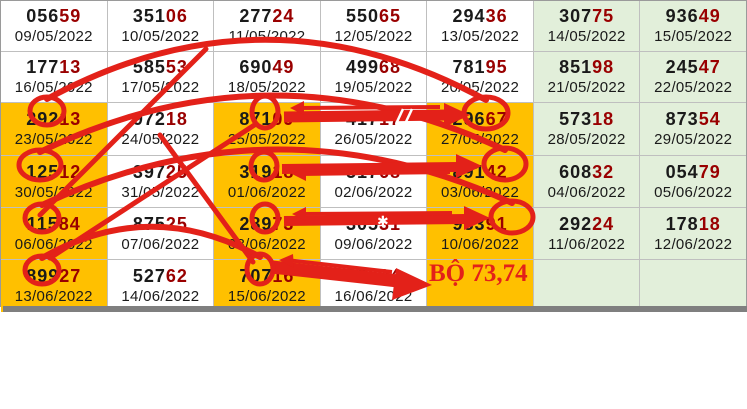  I want to click on result-cell: 35106 10/05/2022, so click(160, 26).